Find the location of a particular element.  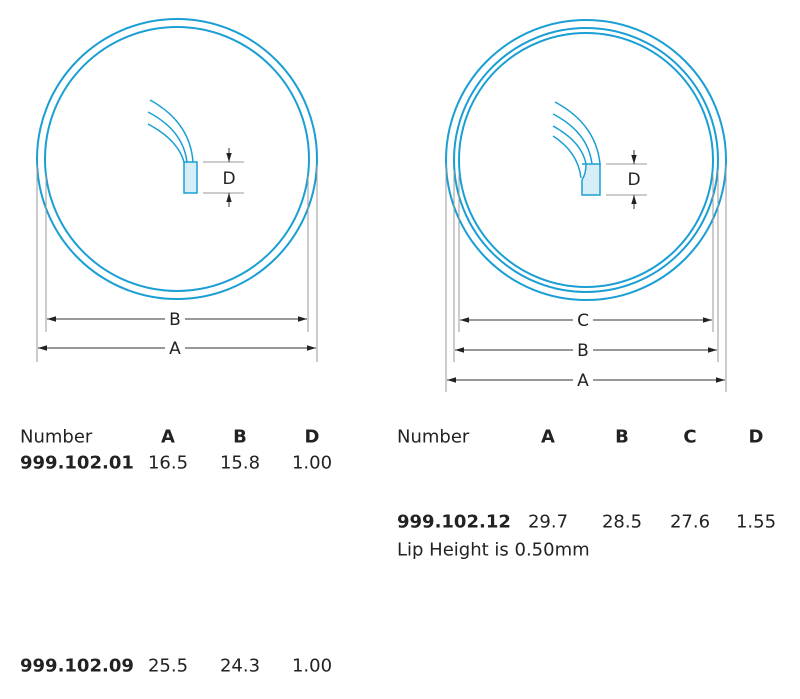

table-cell: 24.3 is located at coordinates (240, 666).